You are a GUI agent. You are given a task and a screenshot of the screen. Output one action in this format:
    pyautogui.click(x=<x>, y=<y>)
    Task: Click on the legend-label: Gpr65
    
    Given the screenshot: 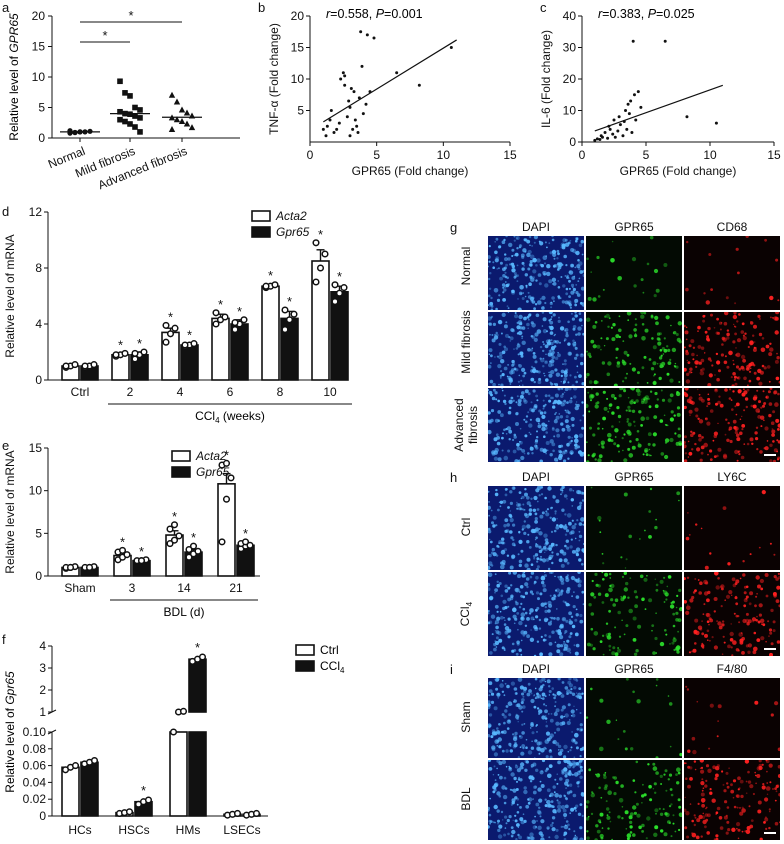 What is the action you would take?
    pyautogui.click(x=293, y=232)
    